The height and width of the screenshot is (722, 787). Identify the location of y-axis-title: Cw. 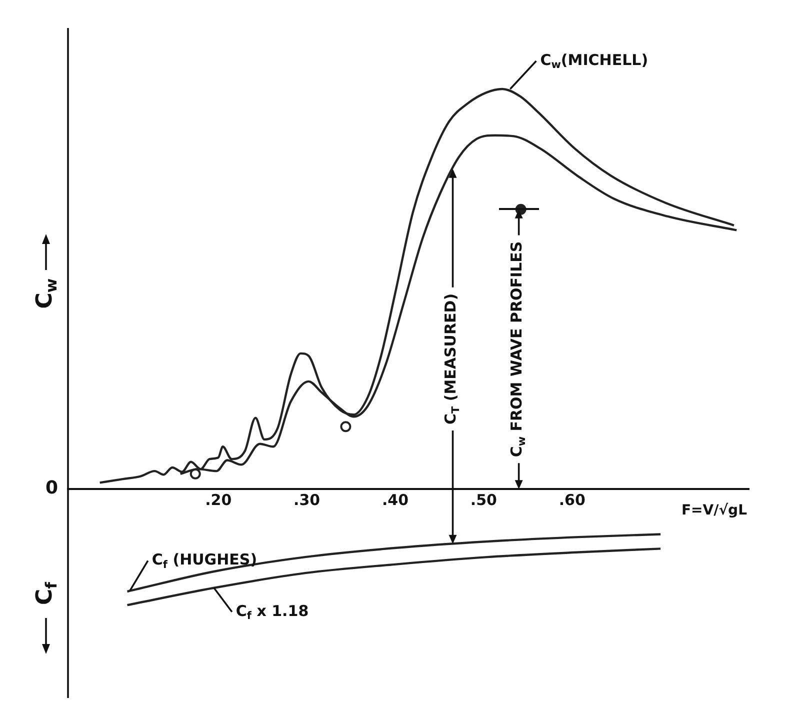
(46, 293).